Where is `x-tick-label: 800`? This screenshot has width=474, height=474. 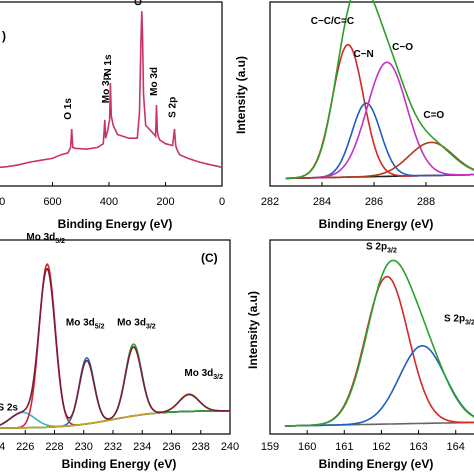 x-tick-label: 800 is located at coordinates (2, 202).